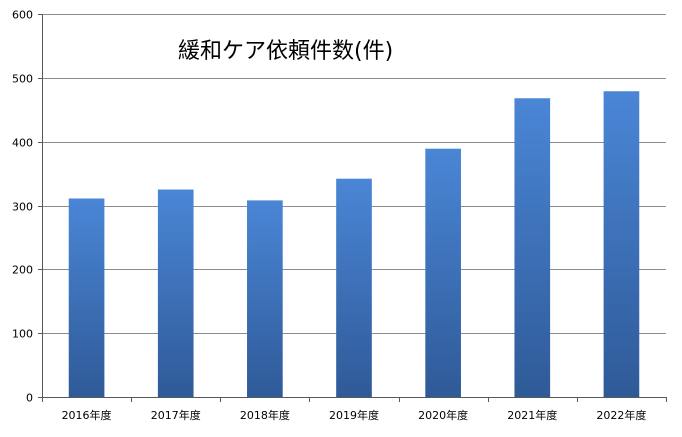  Describe the element at coordinates (22, 334) in the screenshot. I see `y-tick-label: 100` at that location.